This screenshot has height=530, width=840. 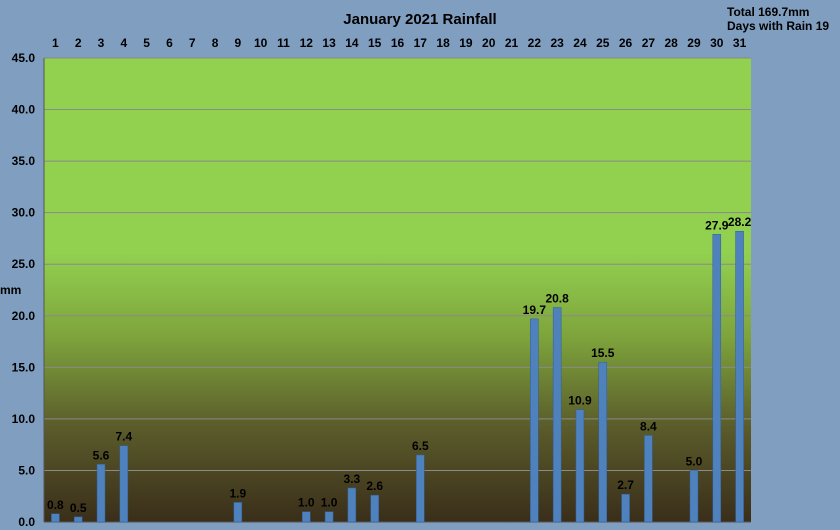 What do you see at coordinates (215, 43) in the screenshot?
I see `x-tick-label: 8` at bounding box center [215, 43].